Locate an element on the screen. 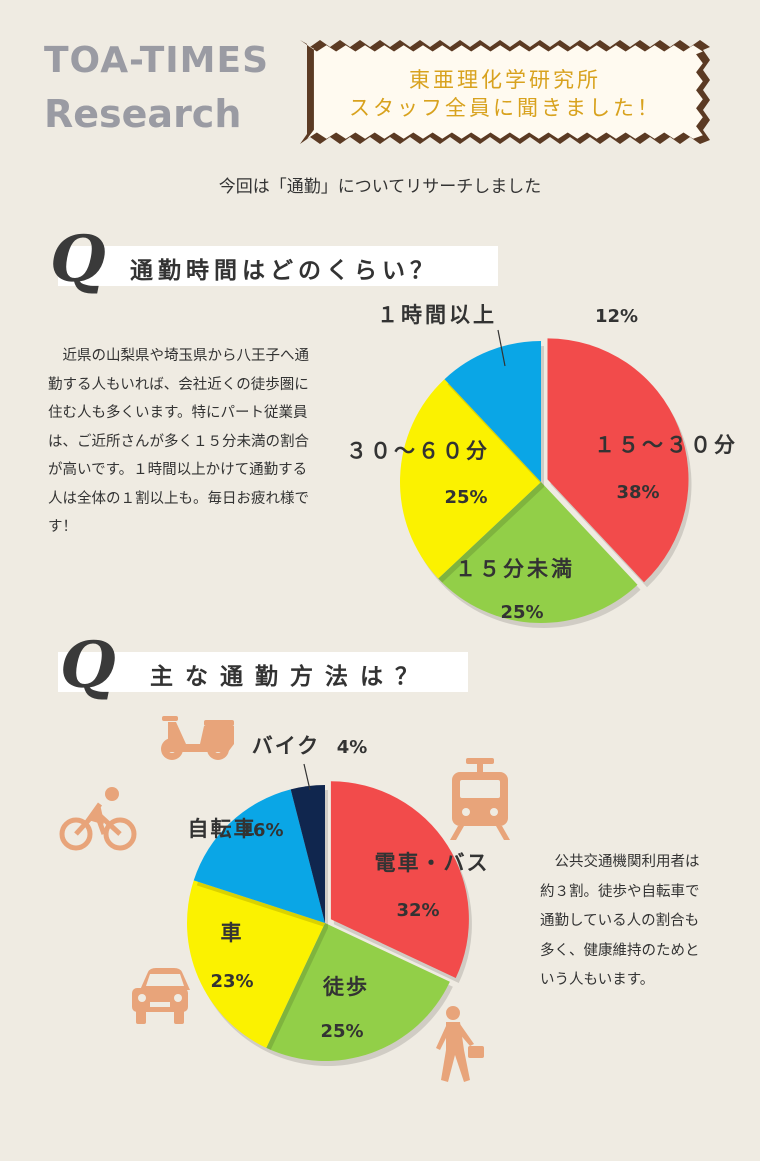 The width and height of the screenshot is (760, 1161). slice-label: バイク is located at coordinates (286, 746).